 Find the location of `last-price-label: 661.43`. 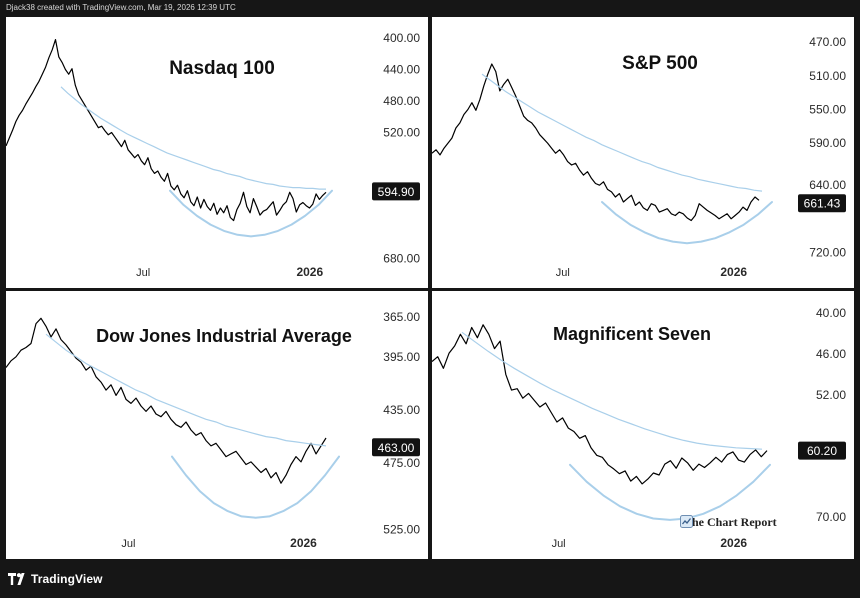

last-price-label: 661.43 is located at coordinates (822, 204).